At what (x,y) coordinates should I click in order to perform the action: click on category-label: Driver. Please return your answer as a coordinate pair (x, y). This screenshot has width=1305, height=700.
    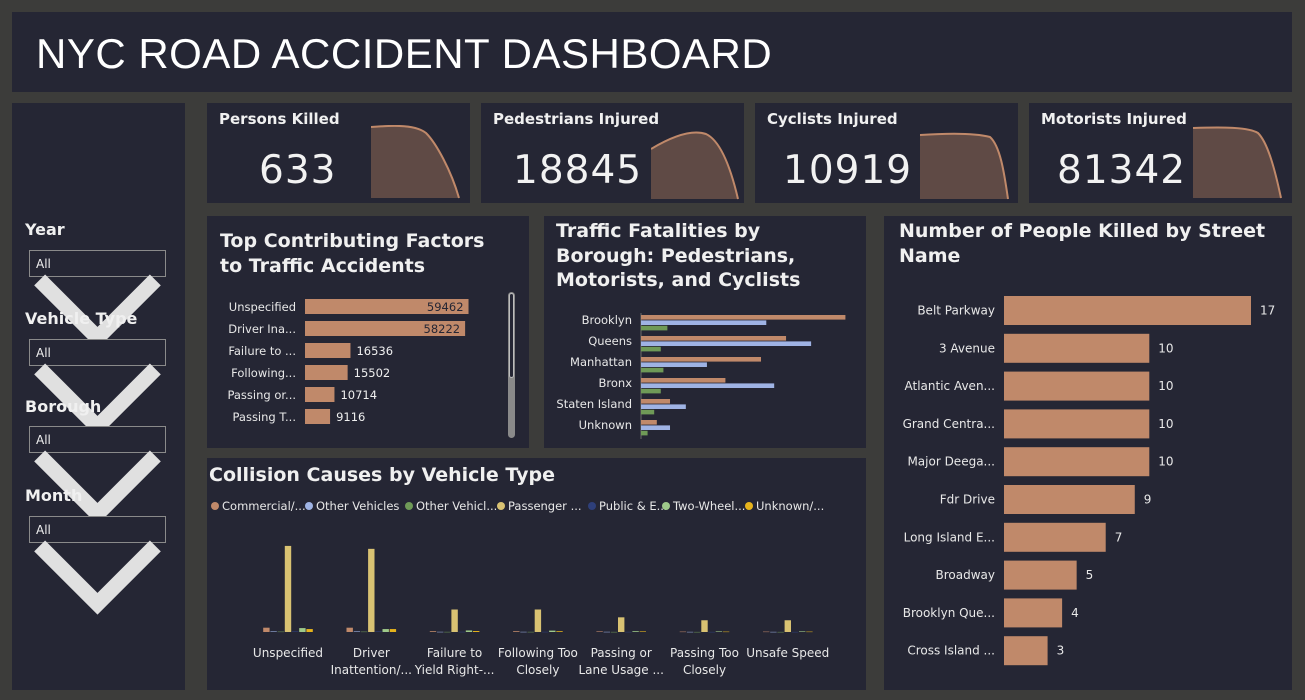
    Looking at the image, I should click on (371, 653).